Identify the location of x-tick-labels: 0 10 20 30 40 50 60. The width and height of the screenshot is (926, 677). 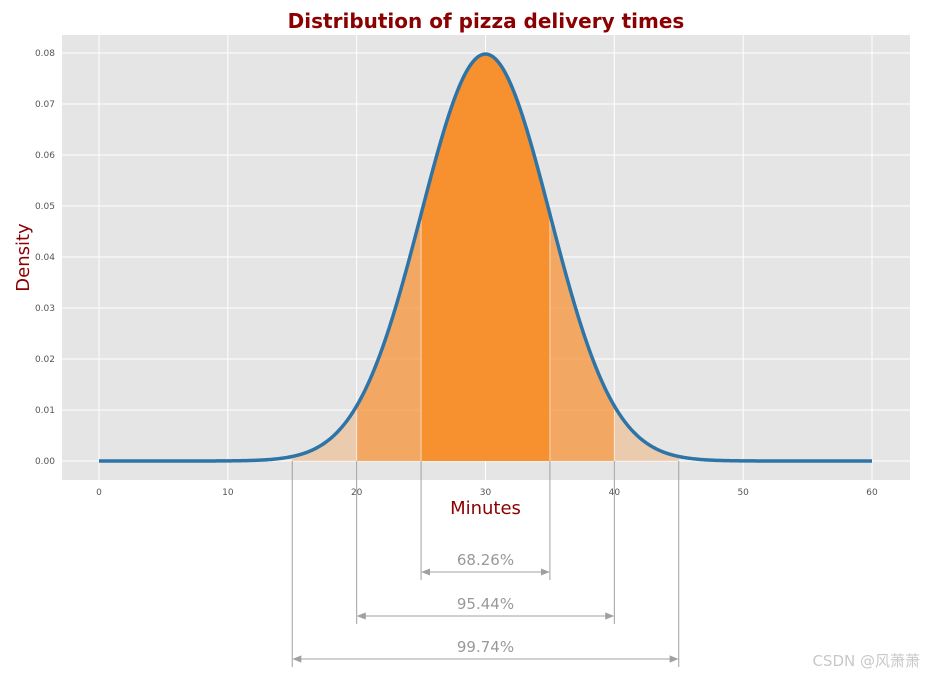
(487, 493).